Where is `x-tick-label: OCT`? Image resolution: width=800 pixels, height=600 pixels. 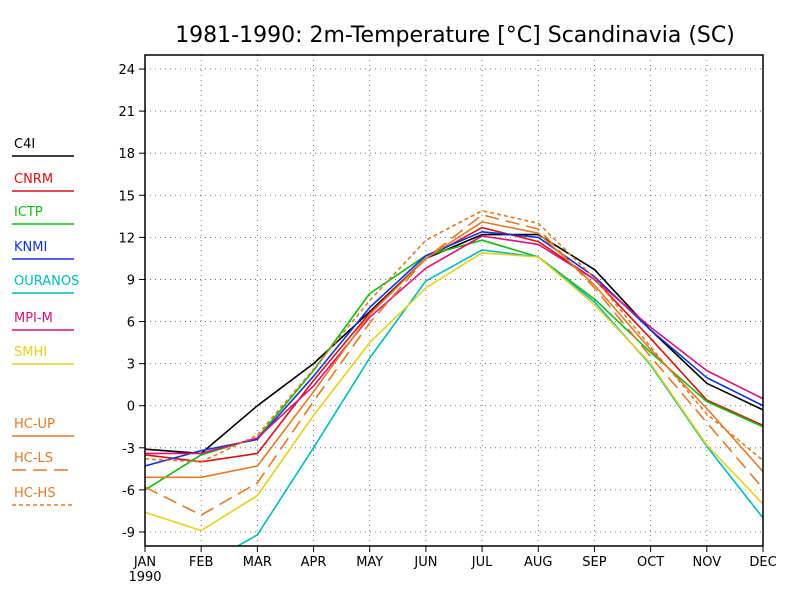
x-tick-label: OCT is located at coordinates (650, 562).